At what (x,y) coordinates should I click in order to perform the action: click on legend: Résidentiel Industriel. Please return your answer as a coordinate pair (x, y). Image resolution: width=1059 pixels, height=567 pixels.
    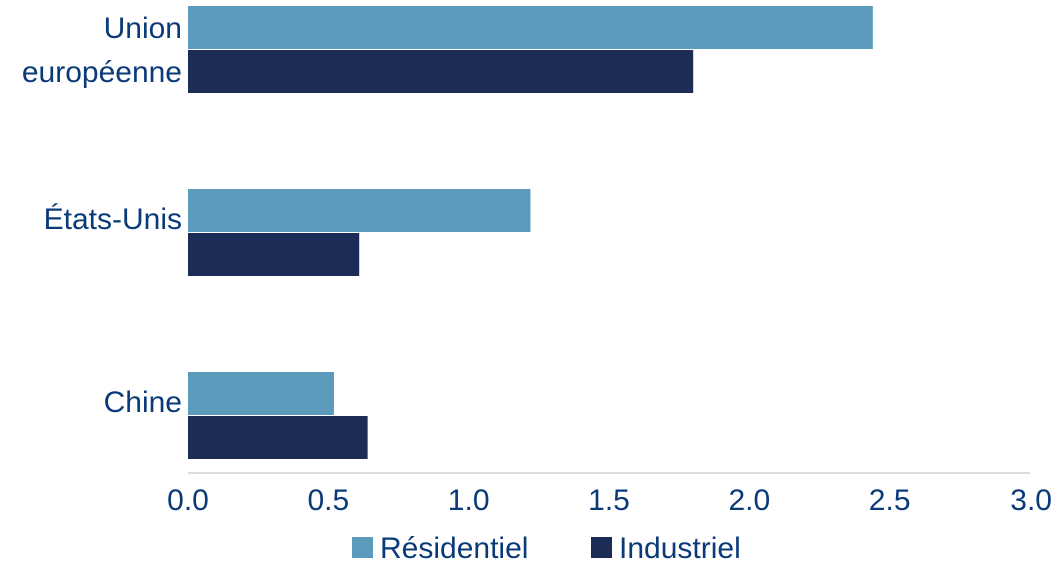
    Looking at the image, I should click on (546, 548).